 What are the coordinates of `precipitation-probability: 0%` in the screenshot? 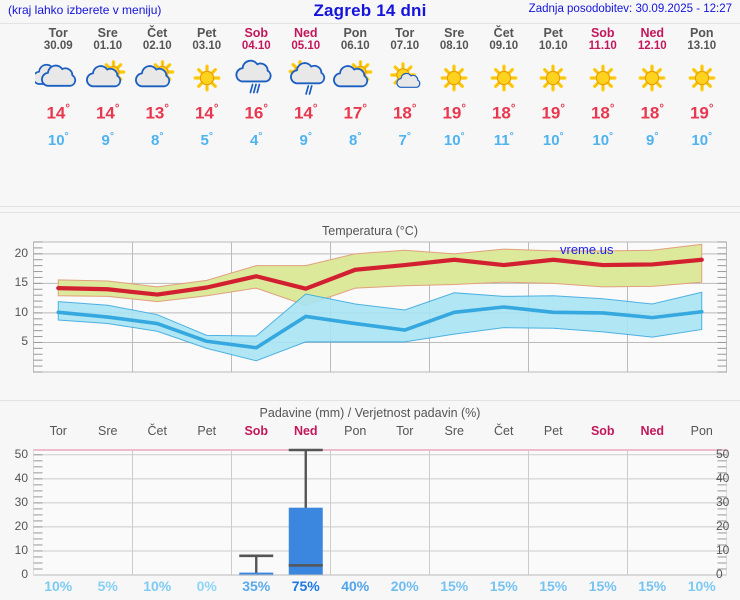 It's located at (206, 586).